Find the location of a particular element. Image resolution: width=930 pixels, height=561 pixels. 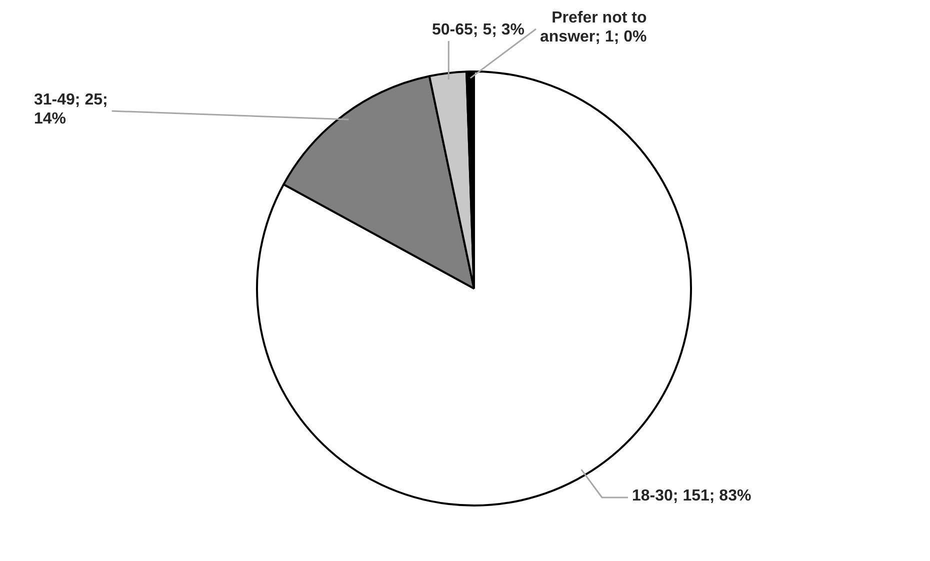

slice-label: 50-65; 5; 3% is located at coordinates (478, 29).